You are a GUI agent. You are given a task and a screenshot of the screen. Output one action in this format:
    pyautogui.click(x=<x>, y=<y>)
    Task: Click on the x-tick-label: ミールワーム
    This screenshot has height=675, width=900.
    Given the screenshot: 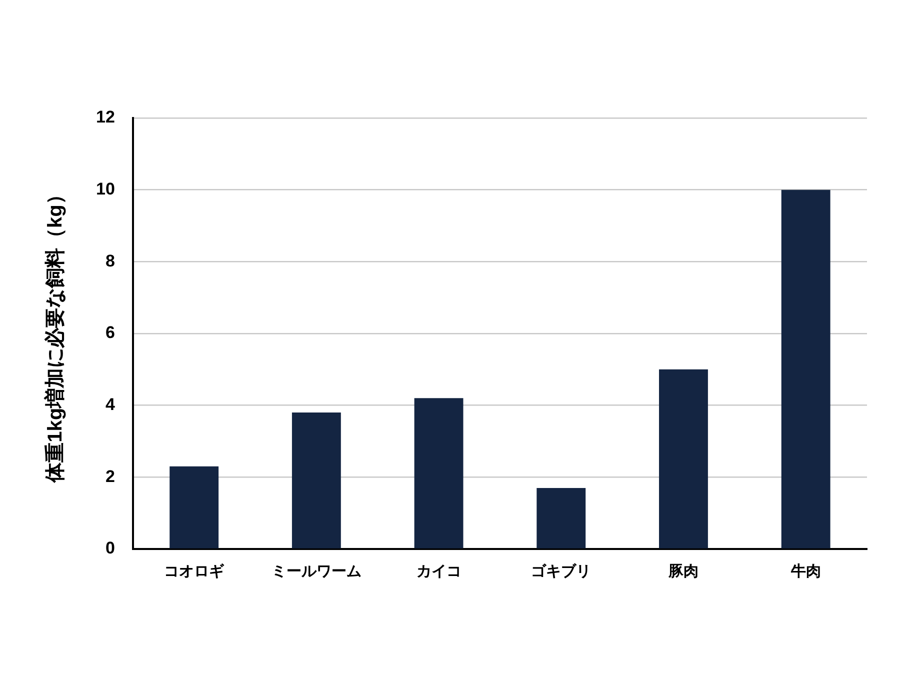 What is the action you would take?
    pyautogui.click(x=316, y=571)
    